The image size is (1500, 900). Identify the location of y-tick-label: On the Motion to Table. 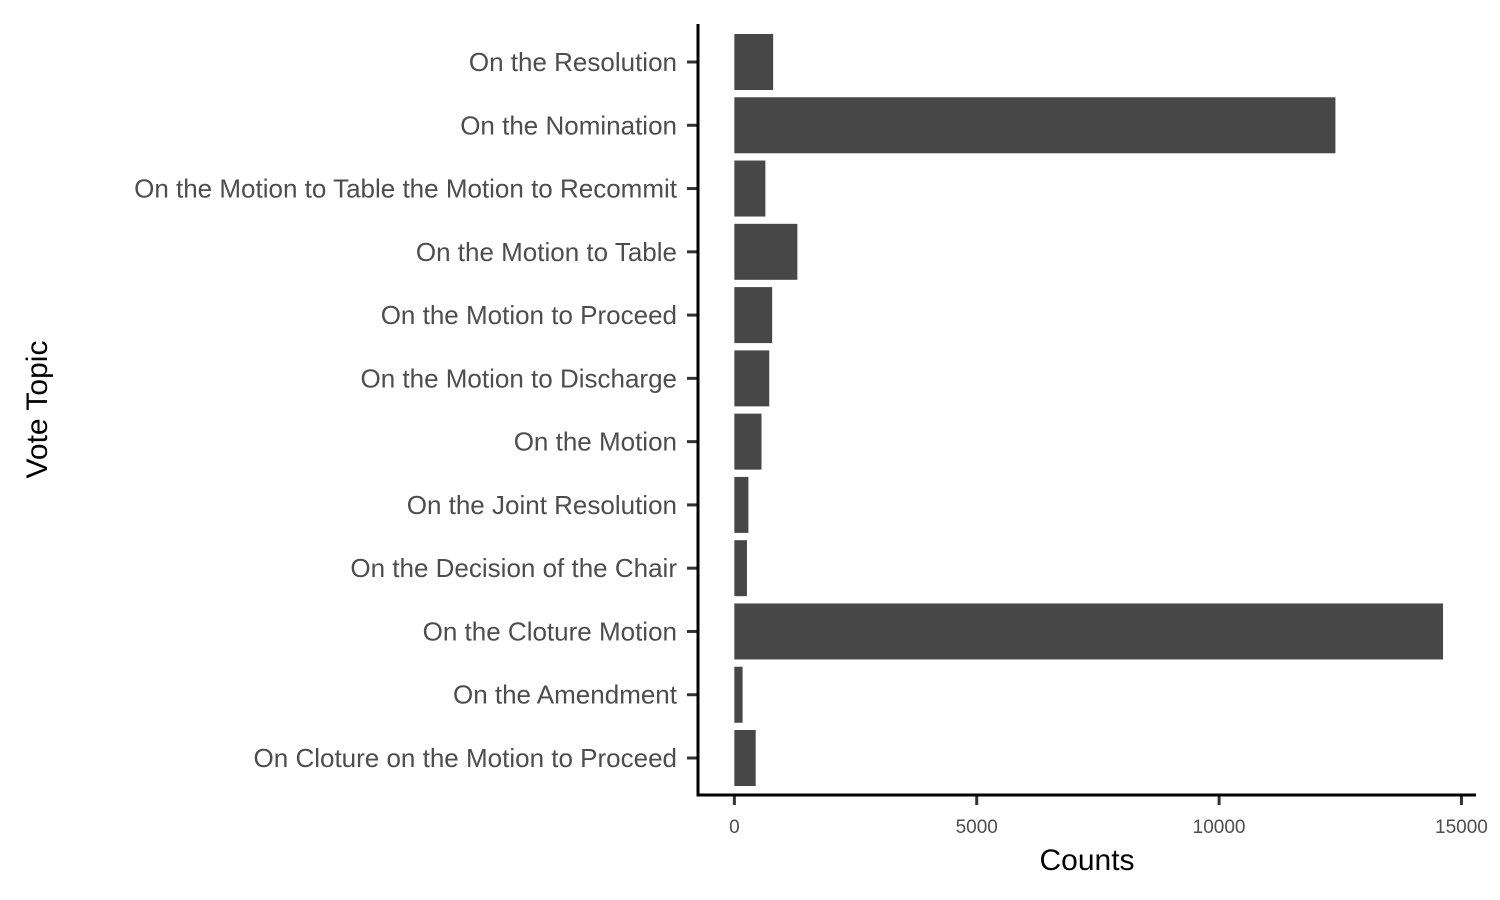
(546, 252).